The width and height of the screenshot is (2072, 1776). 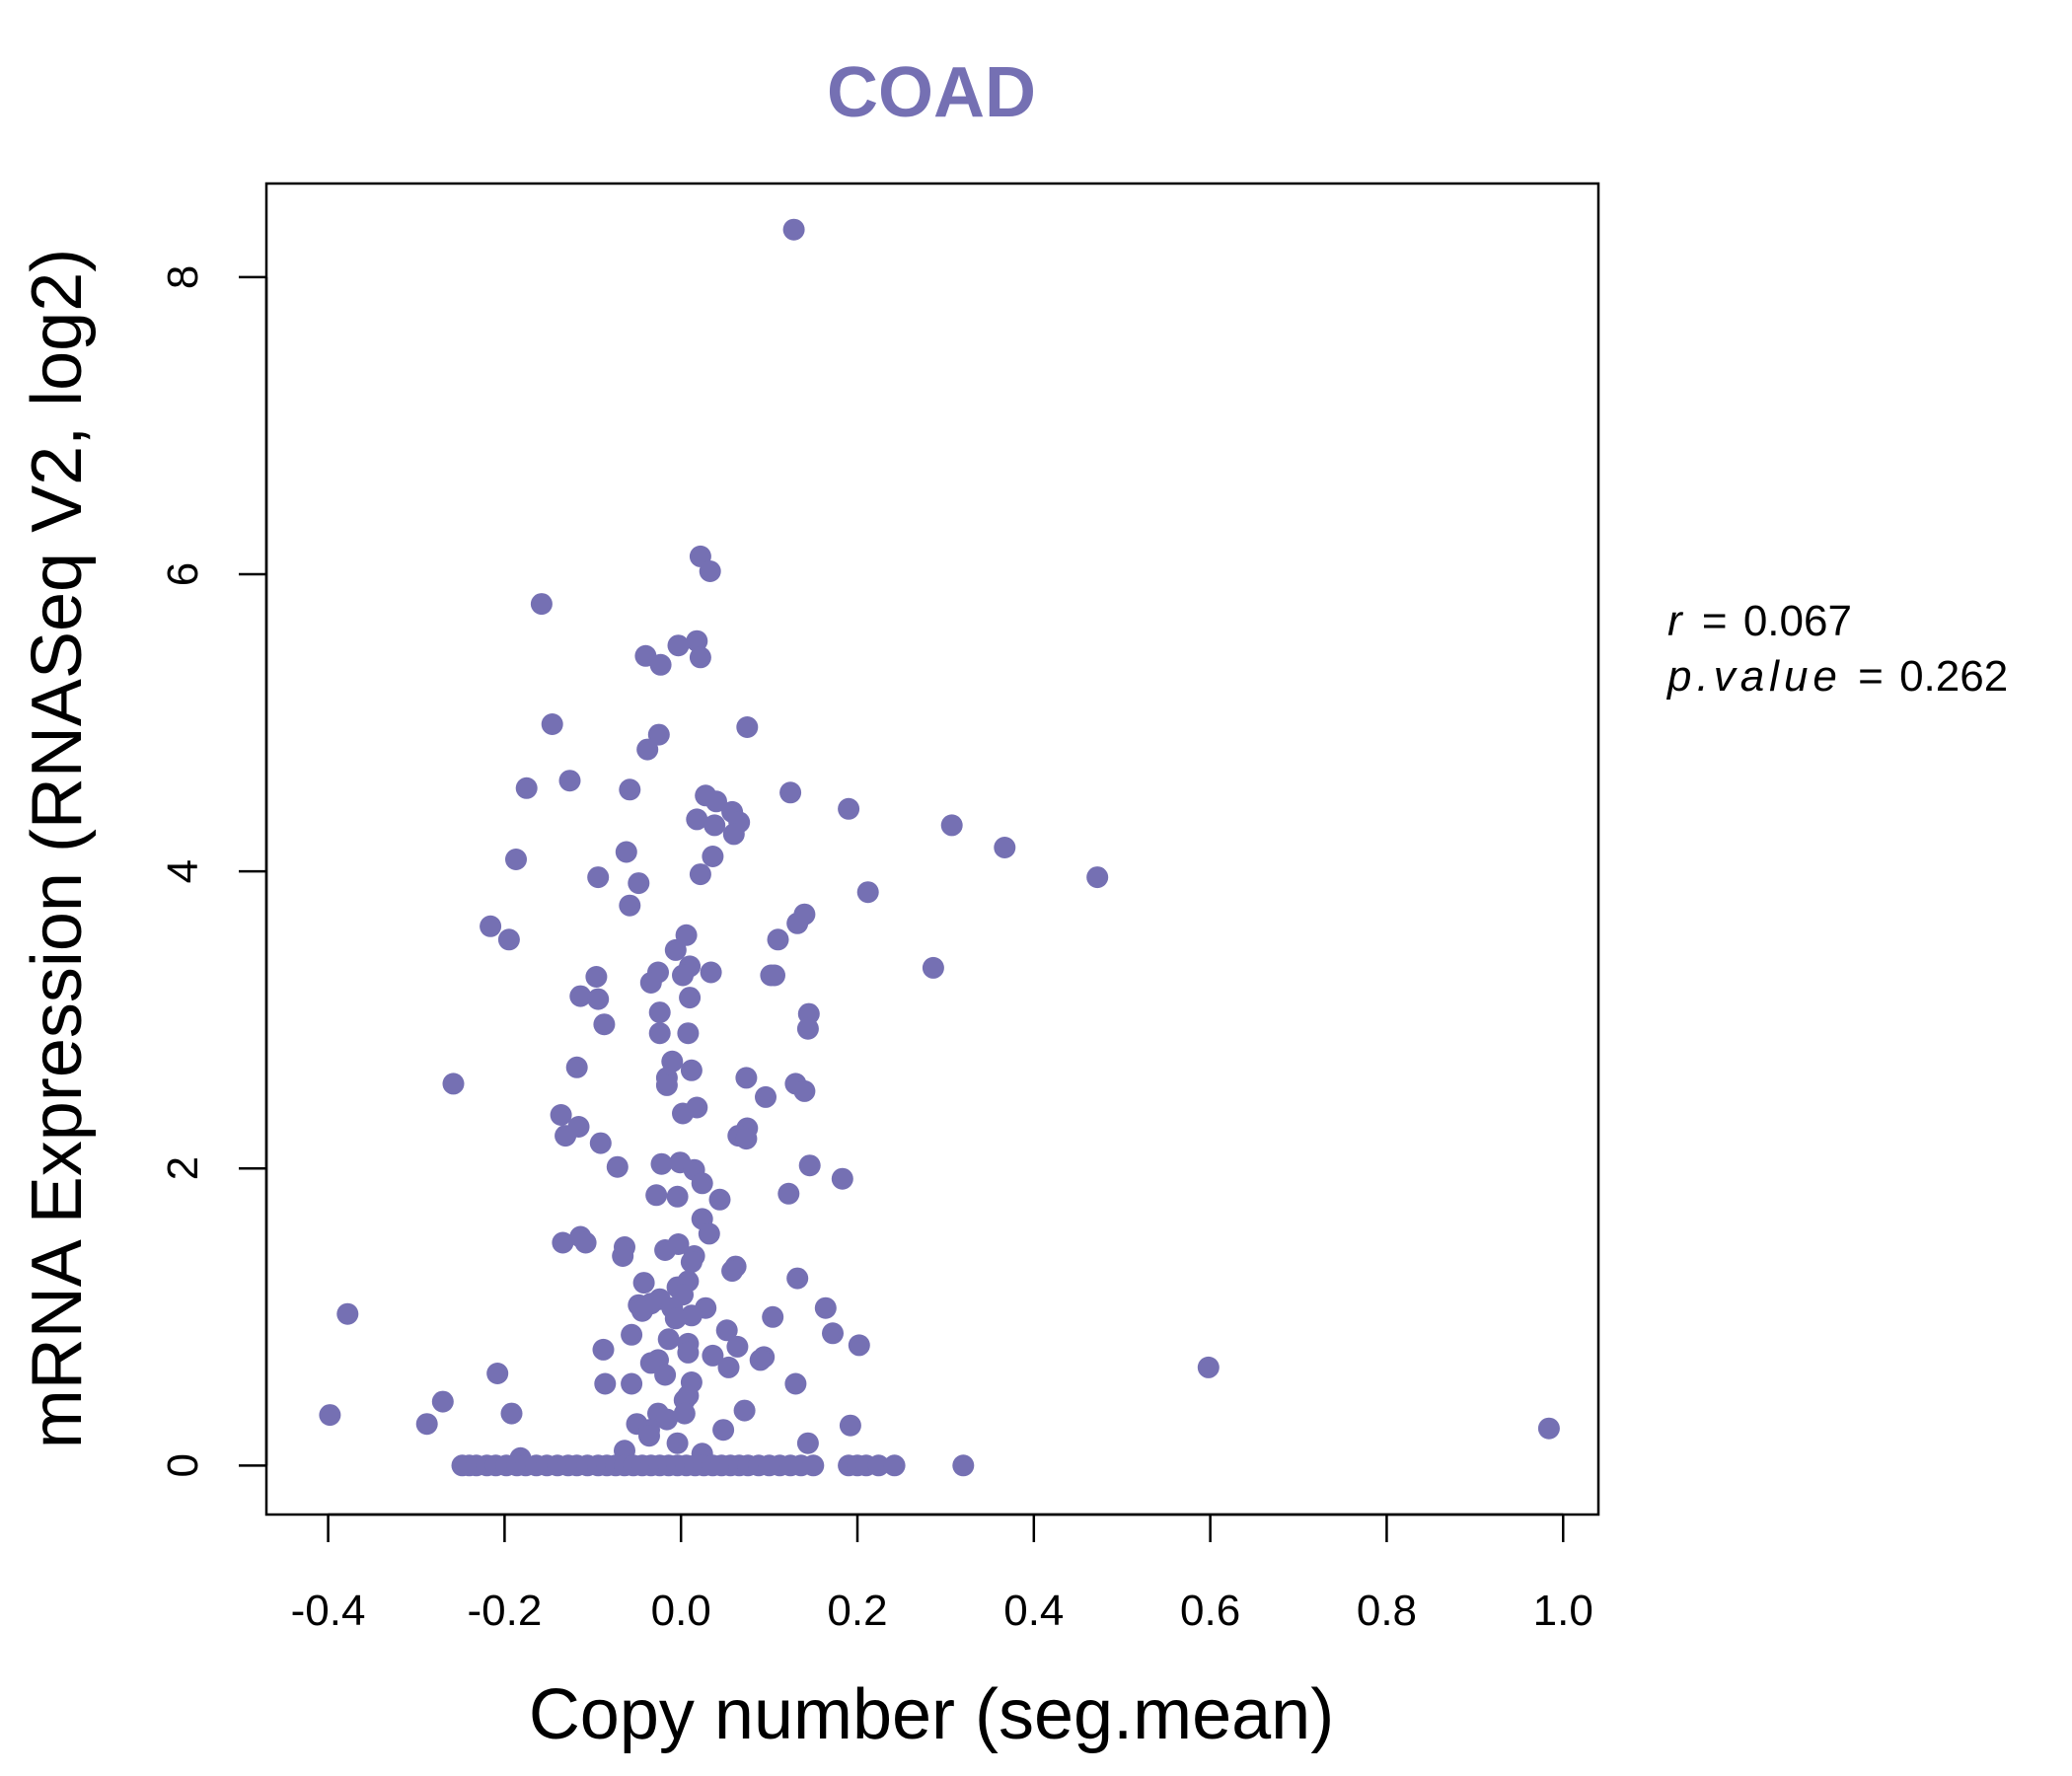 What do you see at coordinates (1954, 677) in the screenshot?
I see `p-value: 0.262` at bounding box center [1954, 677].